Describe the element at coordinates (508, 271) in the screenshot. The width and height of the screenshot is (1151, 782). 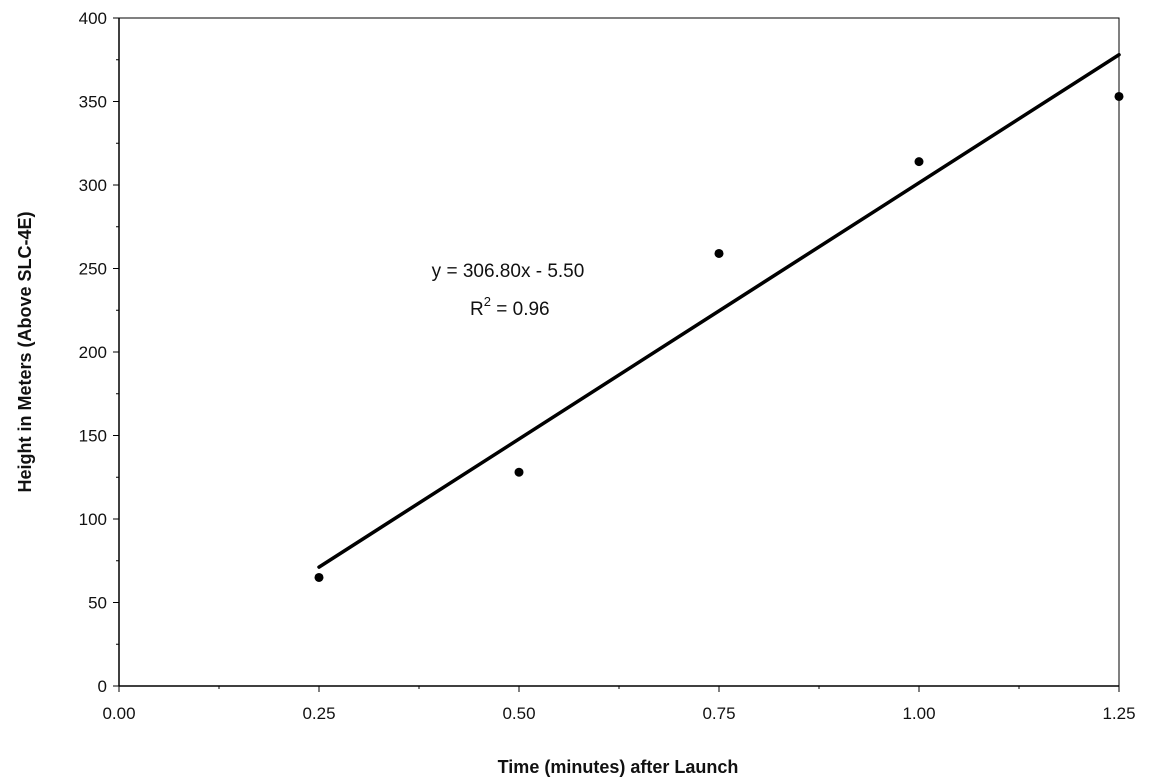
I see `trendline-equation: y = 306.80x - 5.50` at that location.